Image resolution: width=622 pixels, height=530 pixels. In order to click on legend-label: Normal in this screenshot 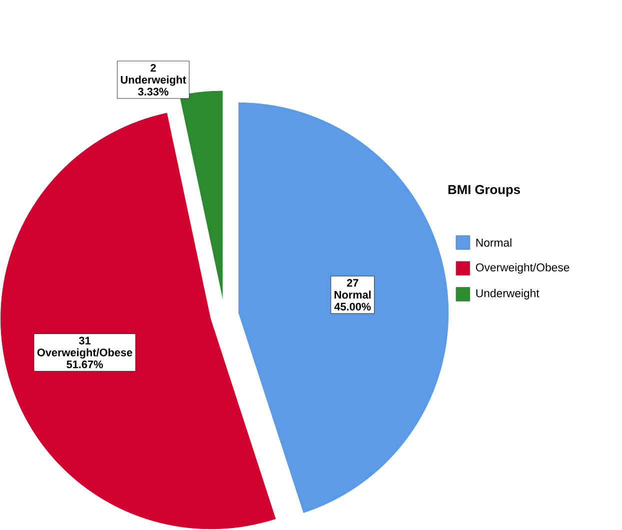, I will do `click(494, 242)`.